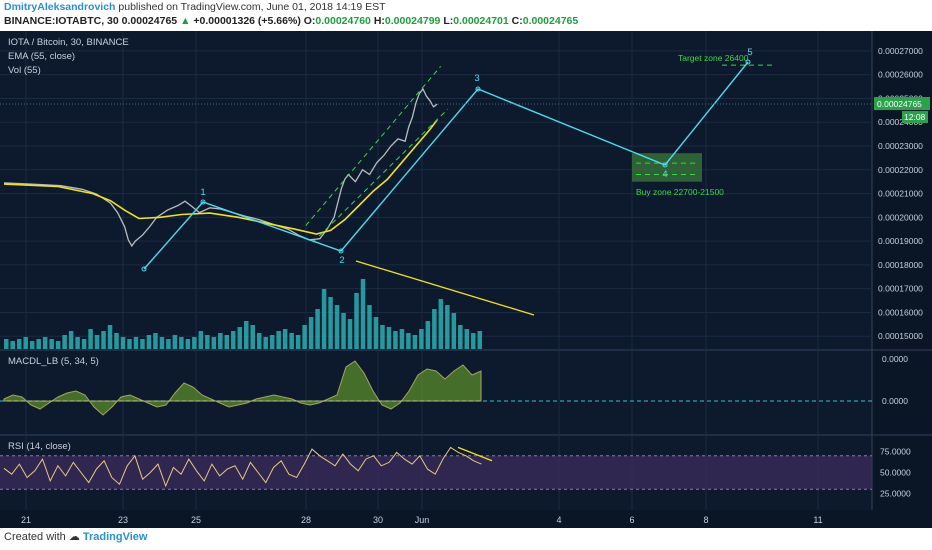 This screenshot has width=932, height=550. What do you see at coordinates (900, 241) in the screenshot?
I see `price-tick-label: 0.00019000` at bounding box center [900, 241].